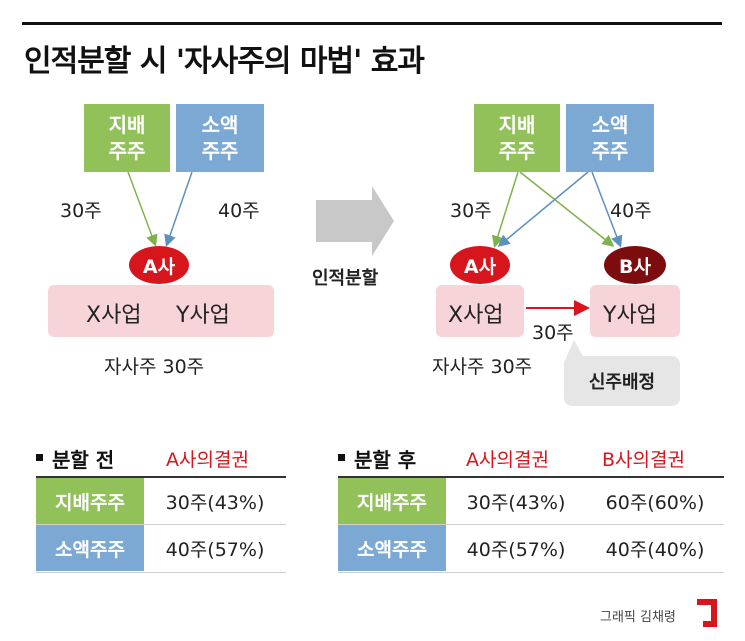 This screenshot has width=745, height=641. I want to click on table-after-row-label: 소액주주, so click(392, 548).